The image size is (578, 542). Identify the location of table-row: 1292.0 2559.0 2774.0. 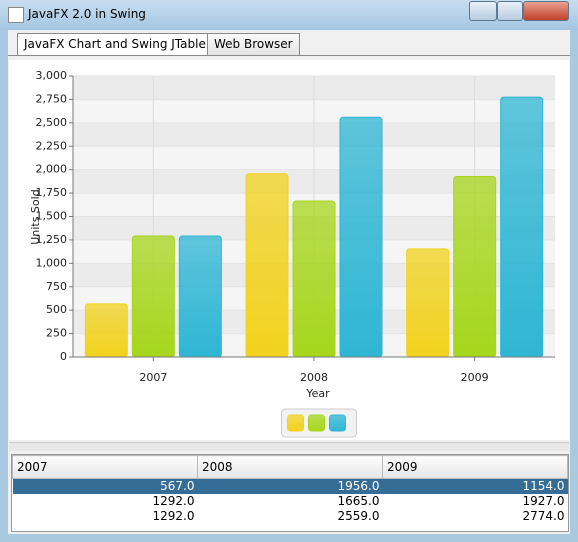
(290, 516).